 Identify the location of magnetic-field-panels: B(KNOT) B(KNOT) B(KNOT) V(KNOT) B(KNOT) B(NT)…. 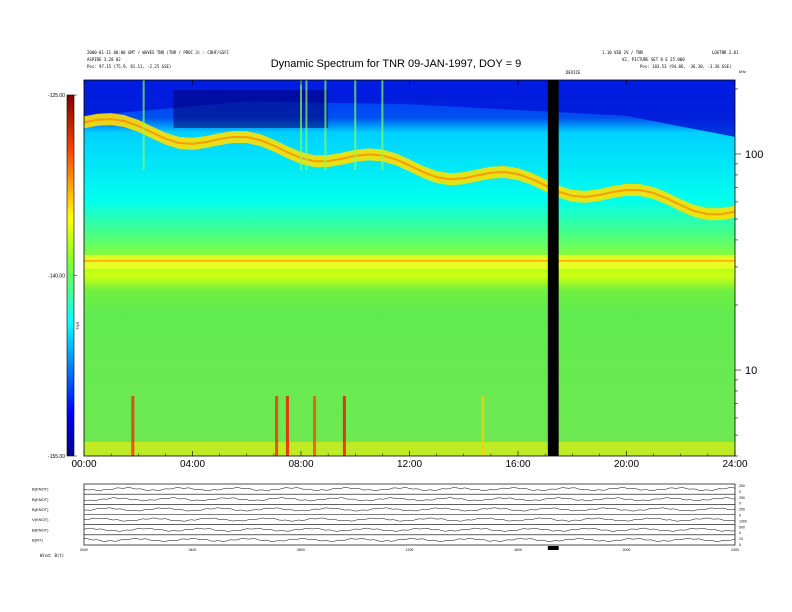
(389, 517).